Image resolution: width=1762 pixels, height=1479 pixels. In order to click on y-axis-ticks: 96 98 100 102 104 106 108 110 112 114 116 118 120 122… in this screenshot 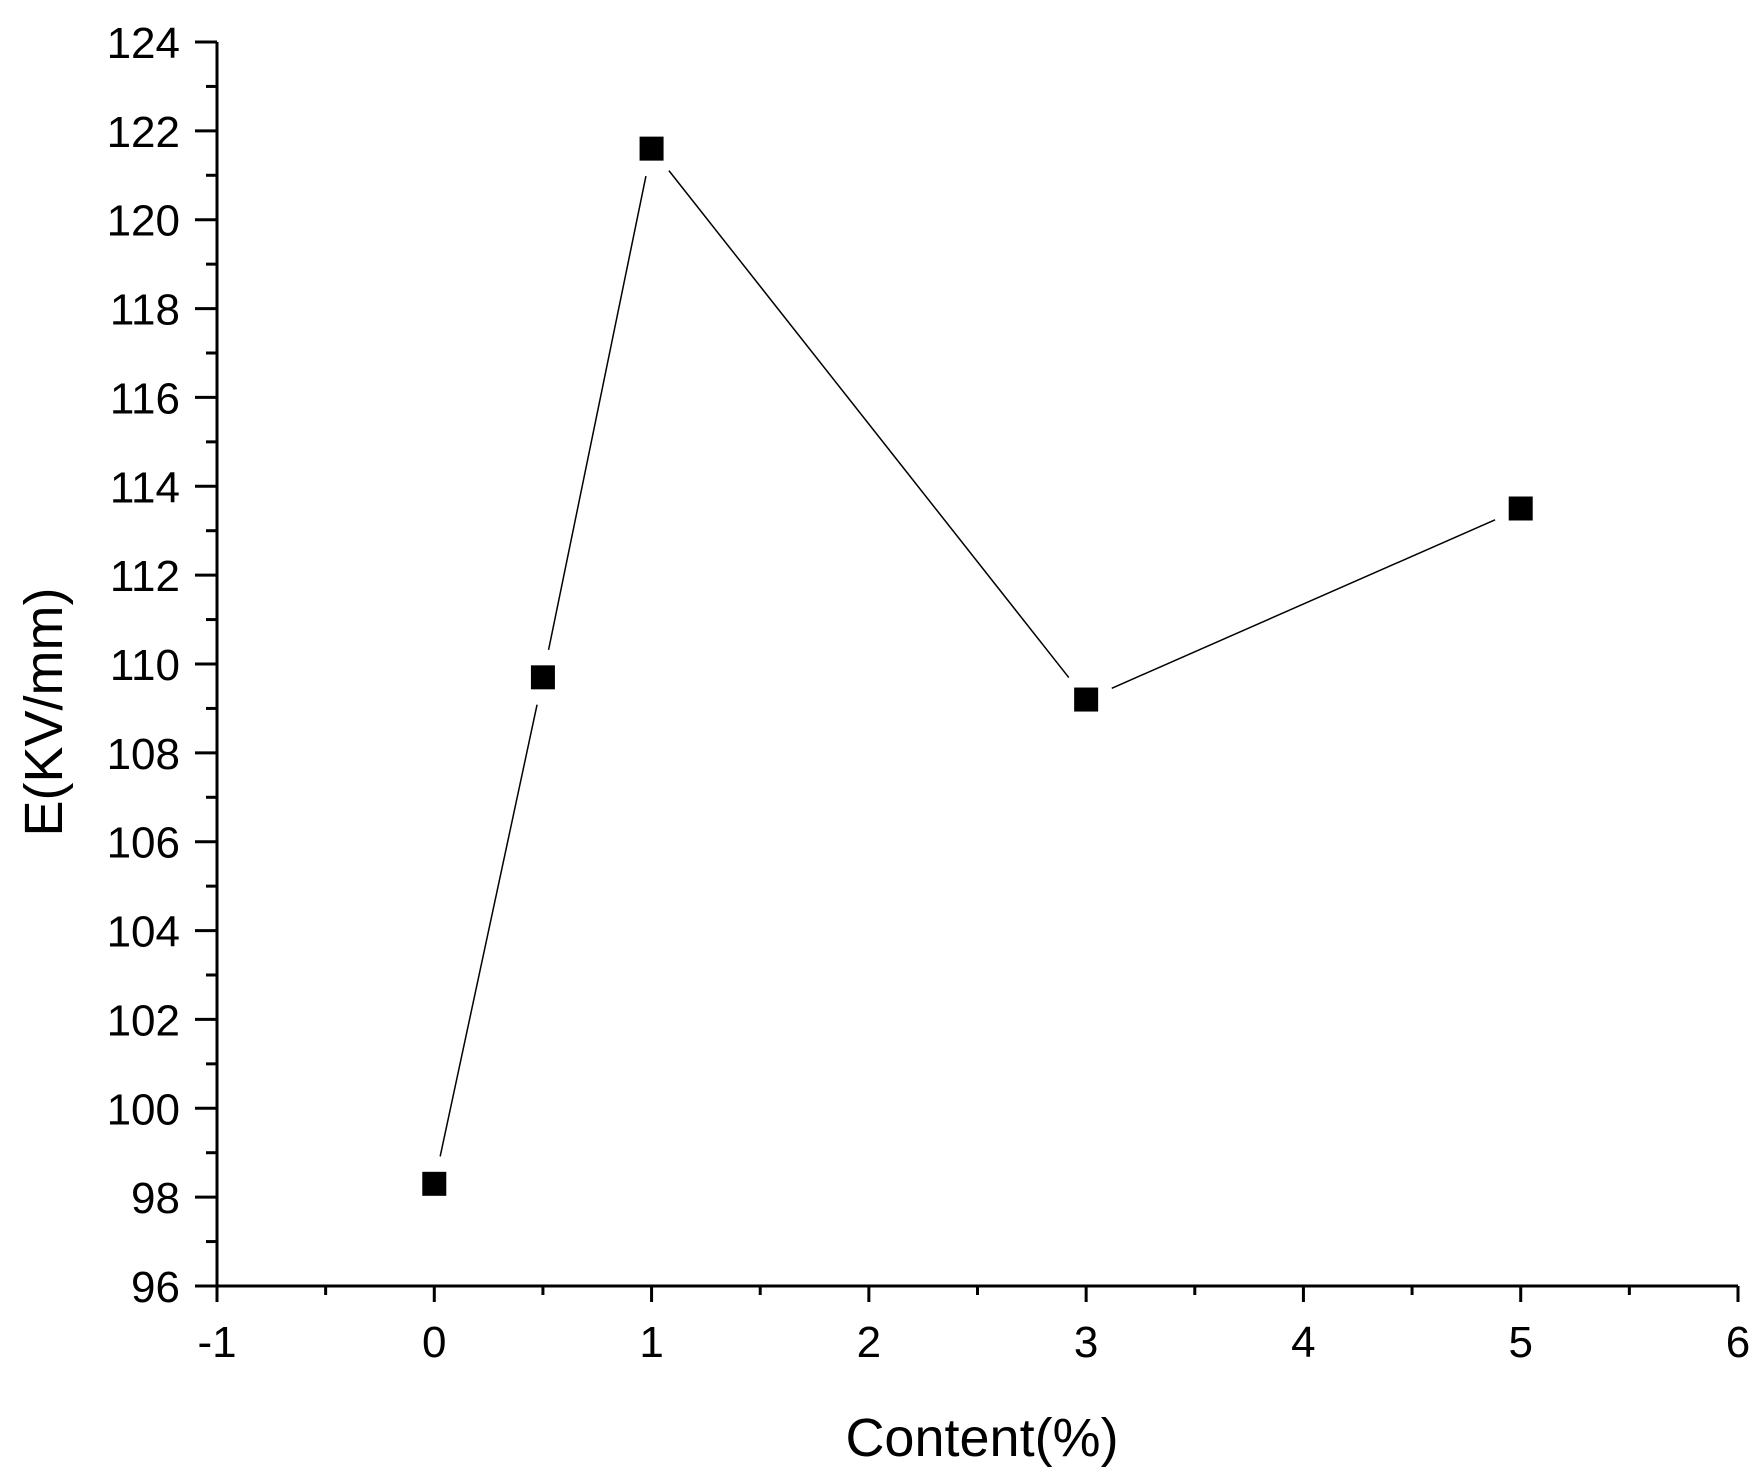, I will do `click(162, 665)`.